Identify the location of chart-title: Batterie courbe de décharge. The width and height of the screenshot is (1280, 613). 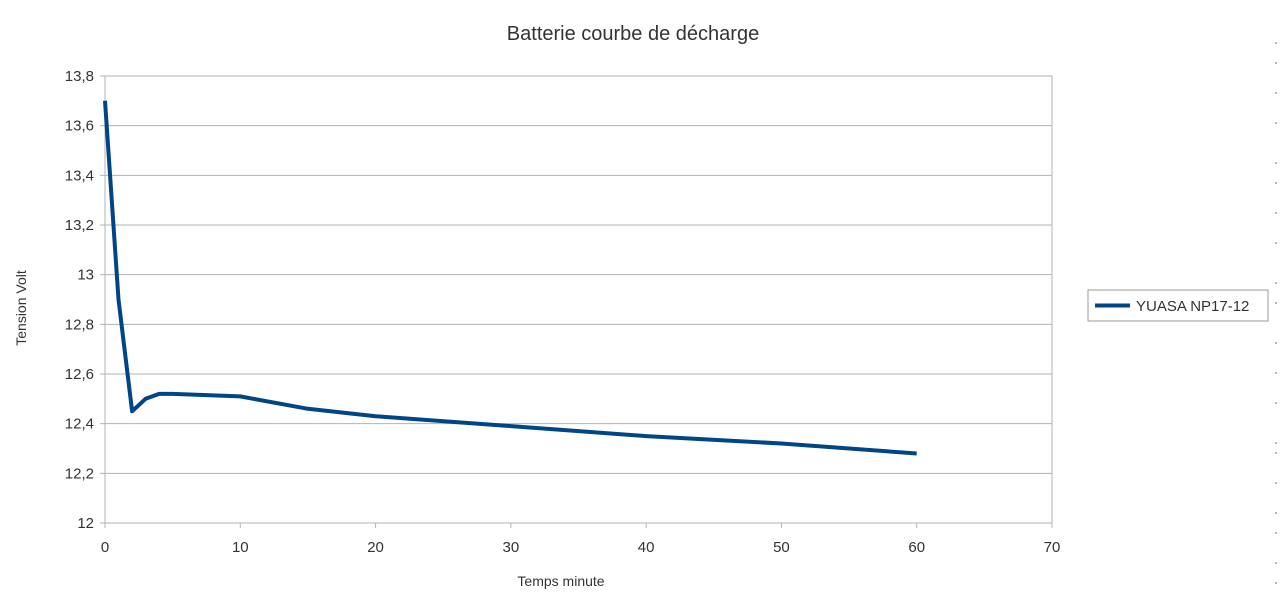
(633, 34).